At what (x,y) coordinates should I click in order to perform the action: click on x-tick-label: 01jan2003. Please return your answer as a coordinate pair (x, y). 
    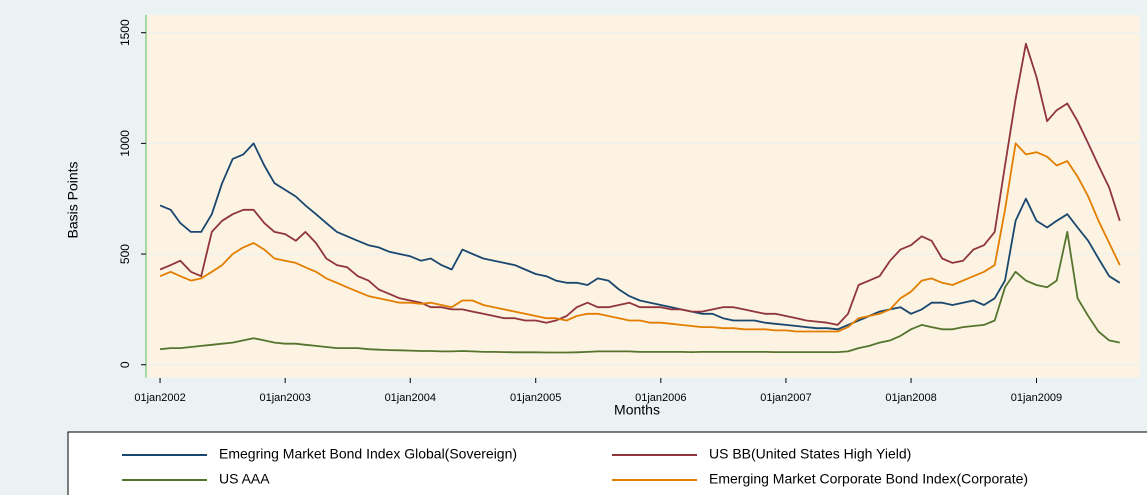
    Looking at the image, I should click on (284, 398).